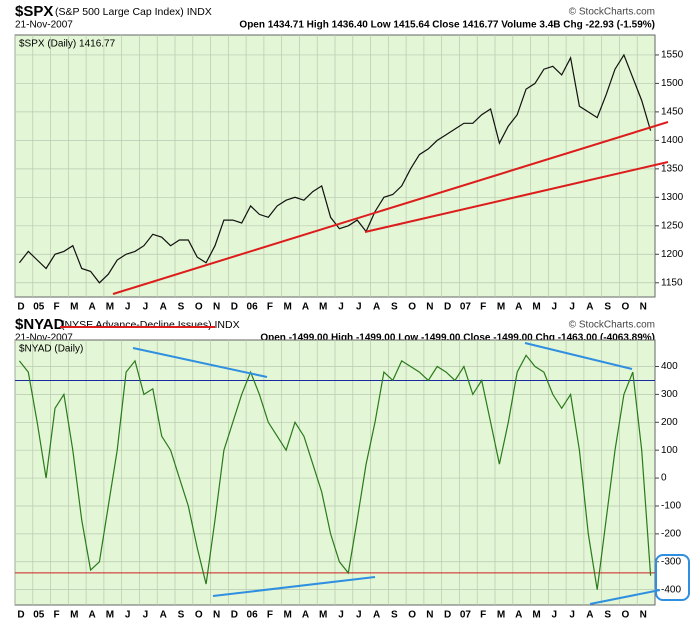 Image resolution: width=700 pixels, height=626 pixels. Describe the element at coordinates (672, 282) in the screenshot. I see `y-tick-label: 1150` at that location.